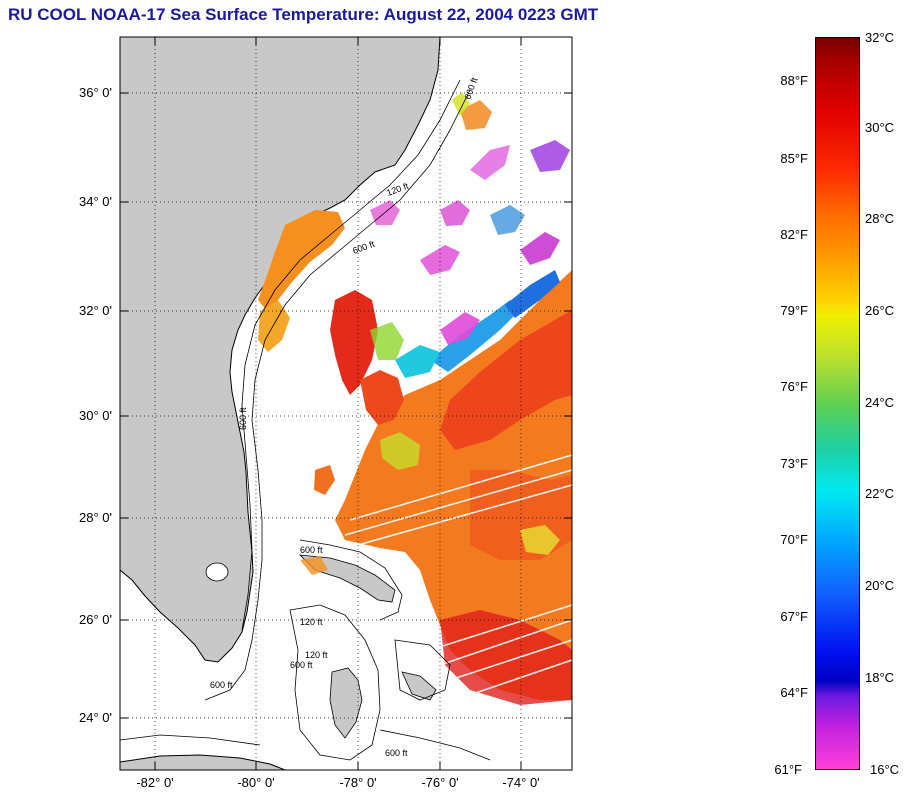 Image resolution: width=913 pixels, height=793 pixels. What do you see at coordinates (788, 769) in the screenshot?
I see `fahrenheit-label: 61°F` at bounding box center [788, 769].